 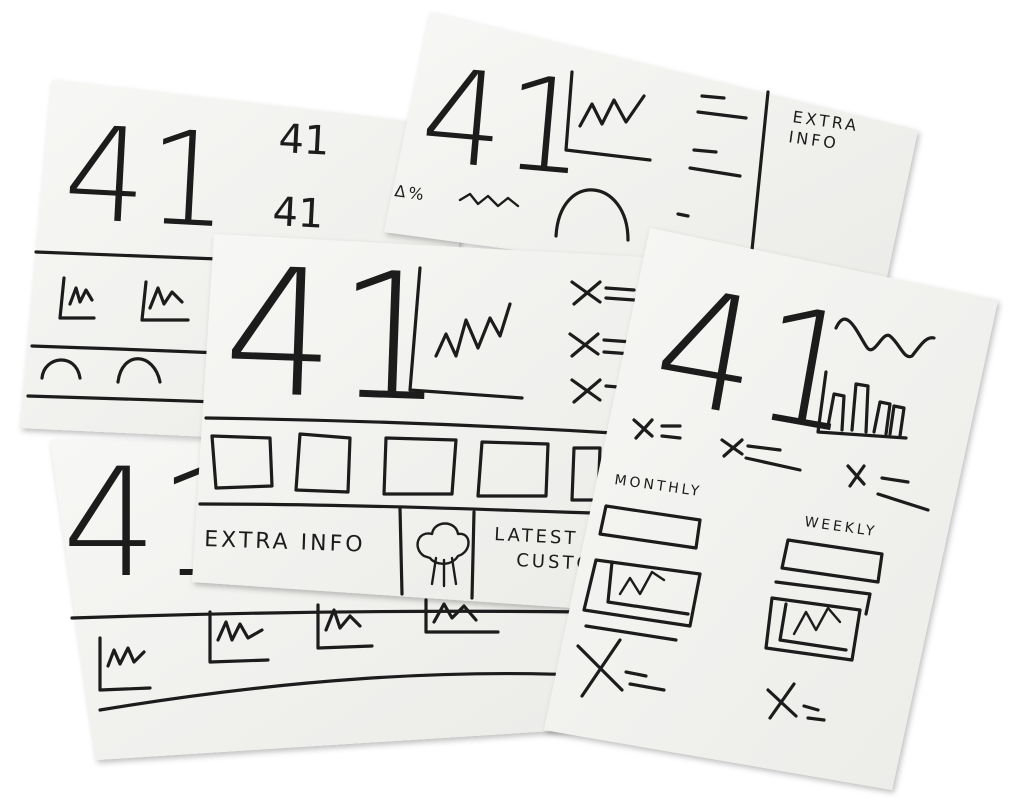 I want to click on bar-chart-icon, so click(x=862, y=405).